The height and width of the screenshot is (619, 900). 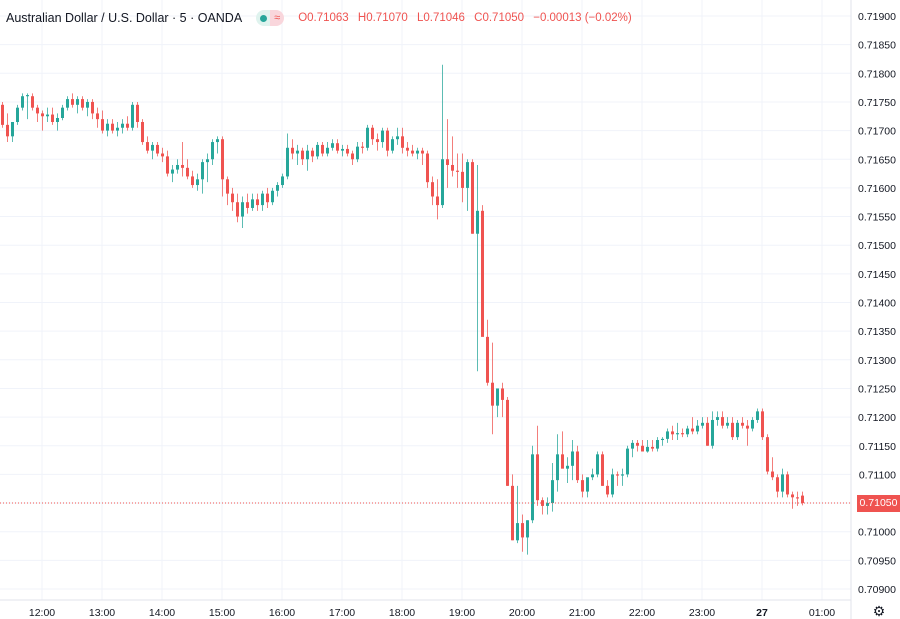 What do you see at coordinates (877, 361) in the screenshot?
I see `price-tick-label: 0.71300` at bounding box center [877, 361].